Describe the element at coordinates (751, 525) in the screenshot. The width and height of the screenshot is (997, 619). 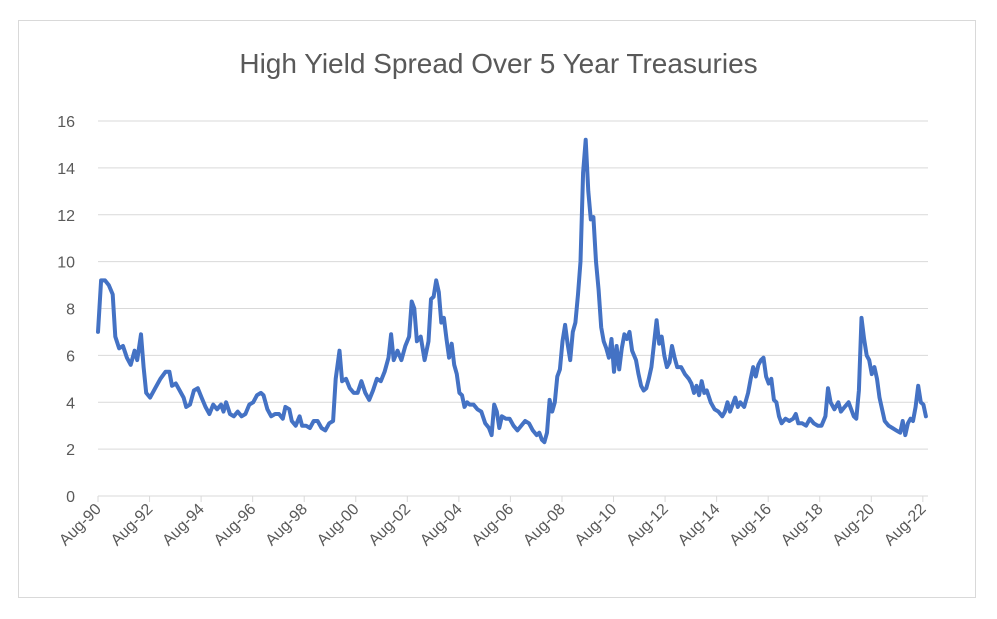
I see `x-tick-label: Aug-16` at that location.